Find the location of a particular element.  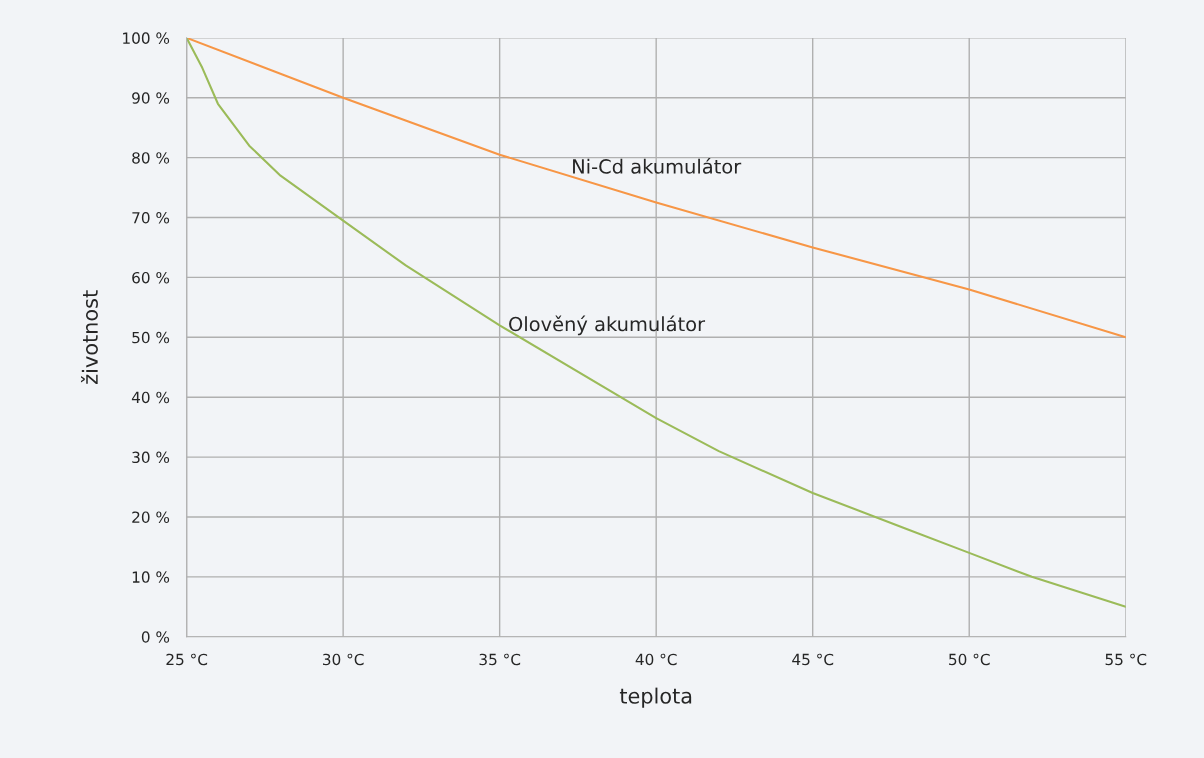

series-label: Olověný akumulátor is located at coordinates (607, 325).